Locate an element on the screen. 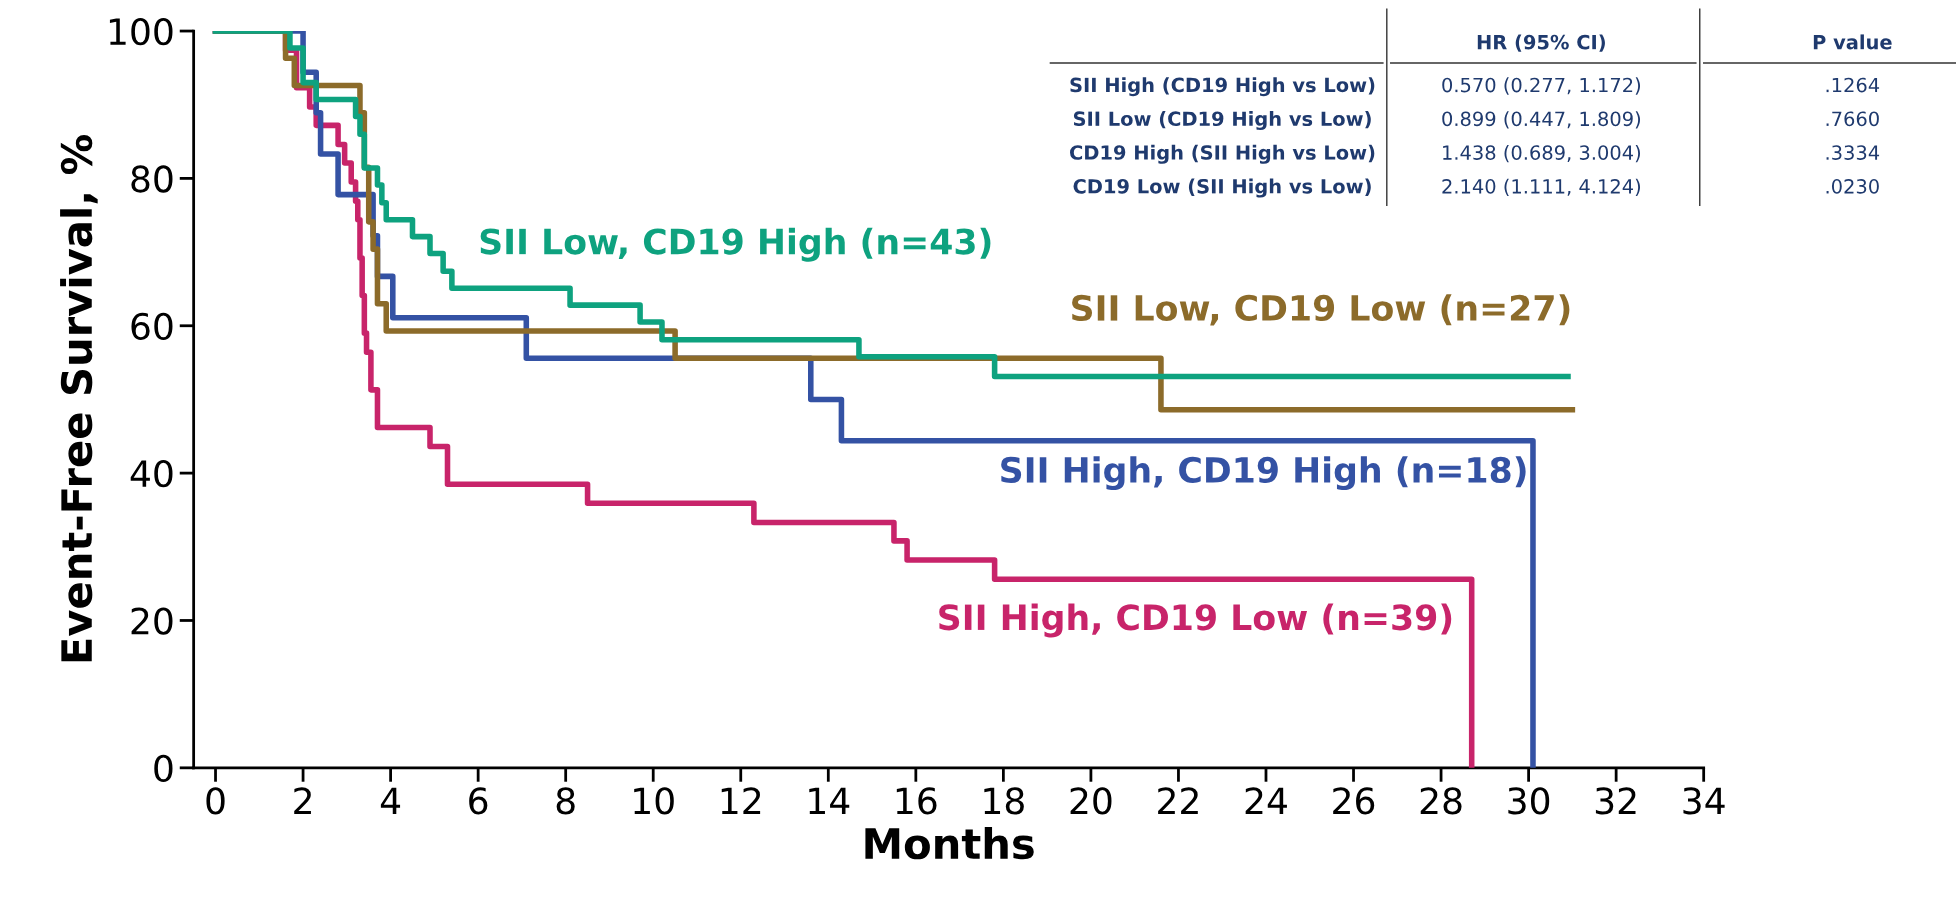 This screenshot has width=1956, height=913. annotation: CD19 Low (SII High vs Low) is located at coordinates (1222, 188).